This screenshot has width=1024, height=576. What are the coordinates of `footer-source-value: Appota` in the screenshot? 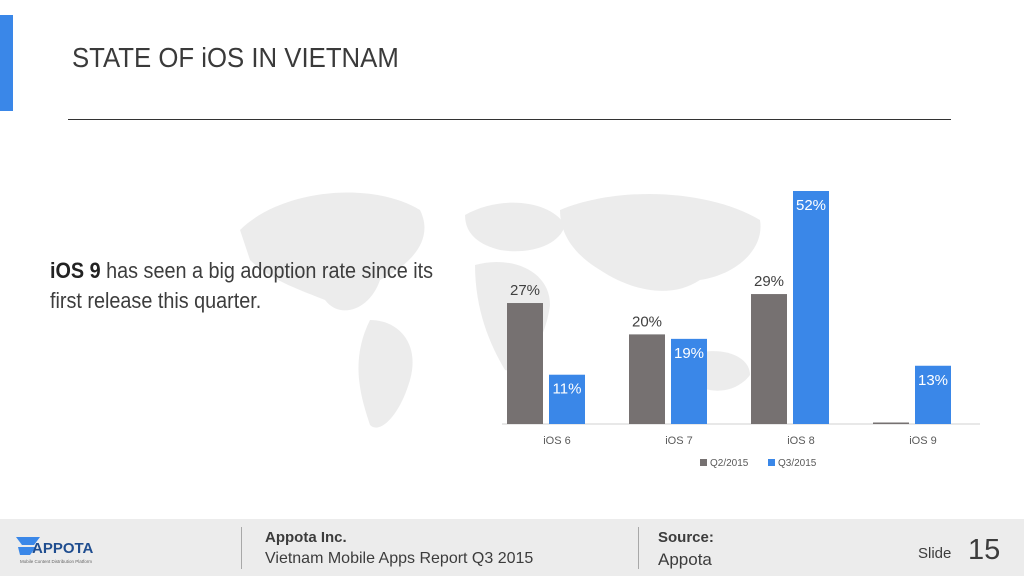 It's located at (685, 559).